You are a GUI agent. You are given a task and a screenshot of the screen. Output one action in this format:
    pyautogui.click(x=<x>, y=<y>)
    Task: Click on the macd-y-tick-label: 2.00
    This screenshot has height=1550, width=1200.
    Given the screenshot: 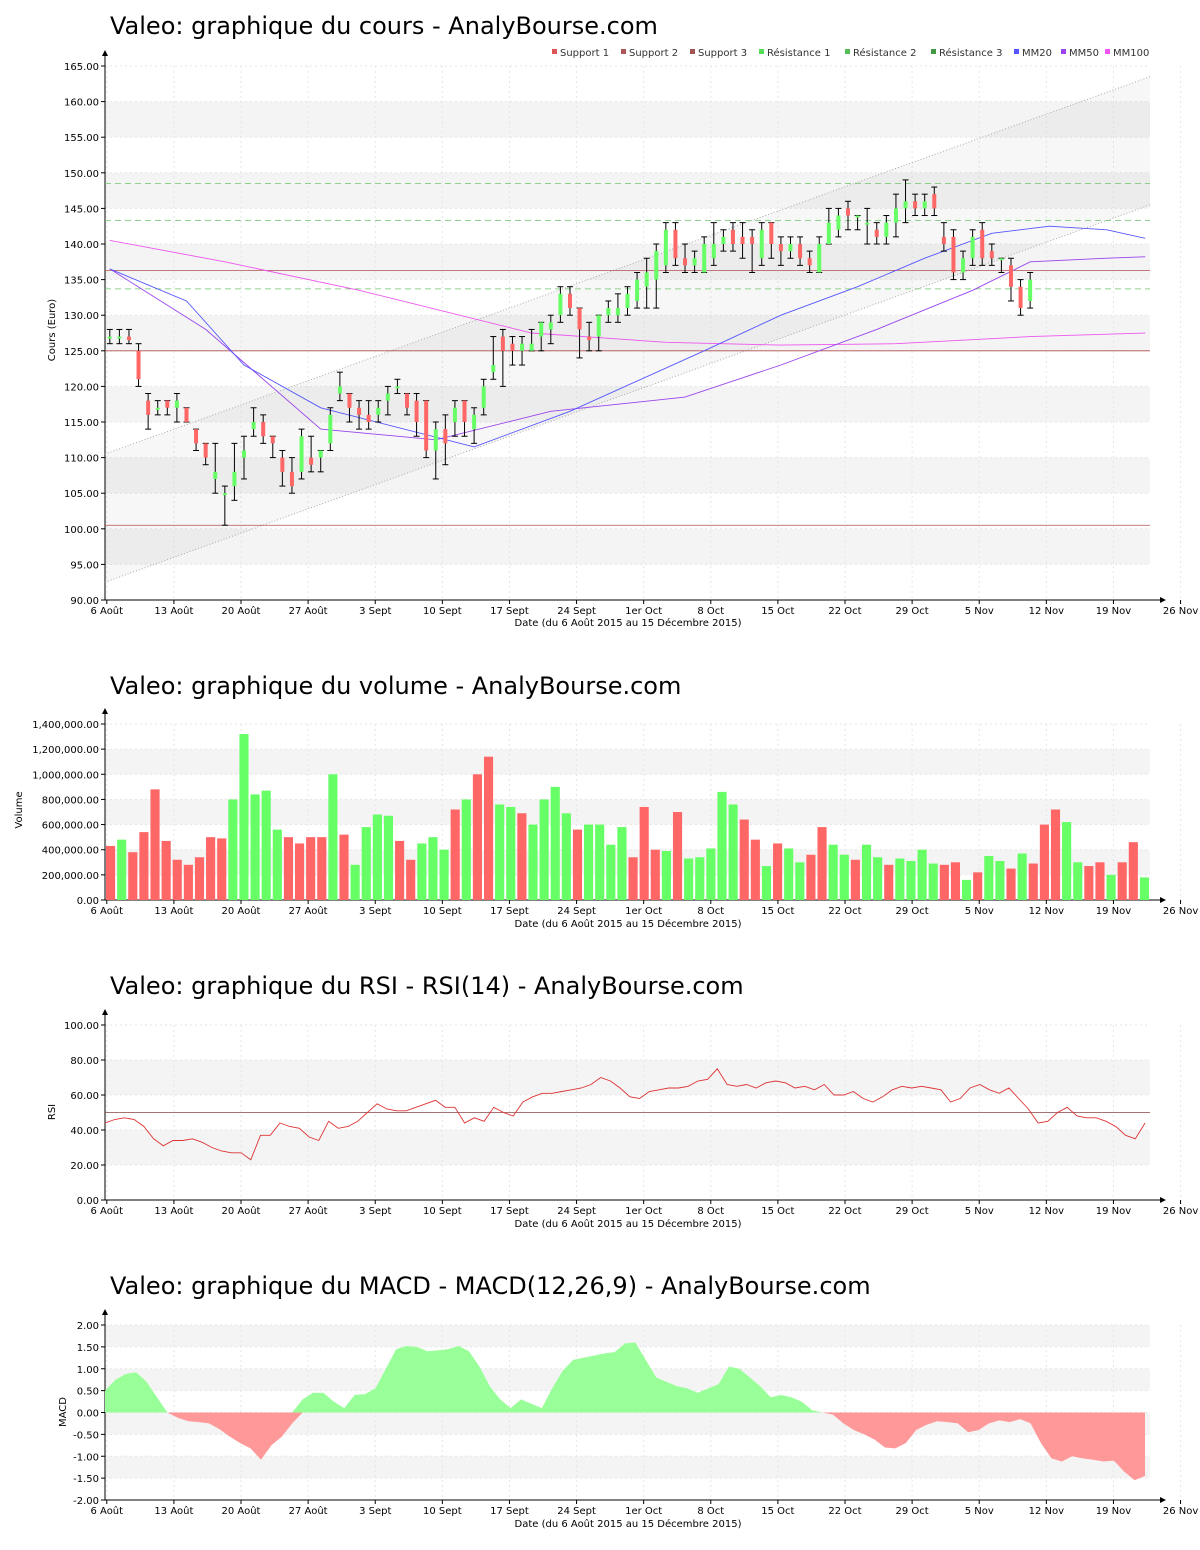 What is the action you would take?
    pyautogui.click(x=88, y=1326)
    